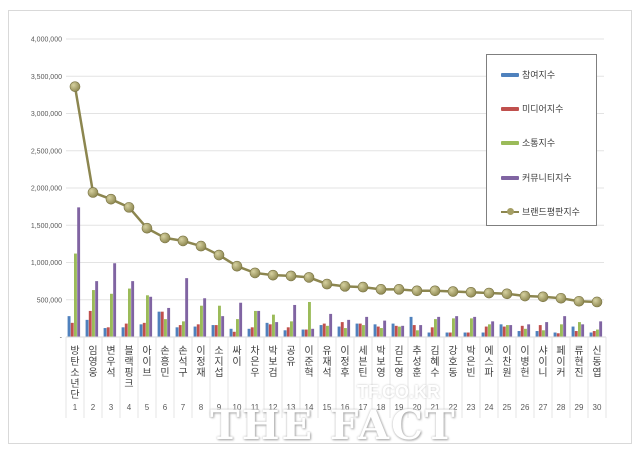  Describe the element at coordinates (532, 108) in the screenshot. I see `legend-item-media: 미디어지수` at that location.